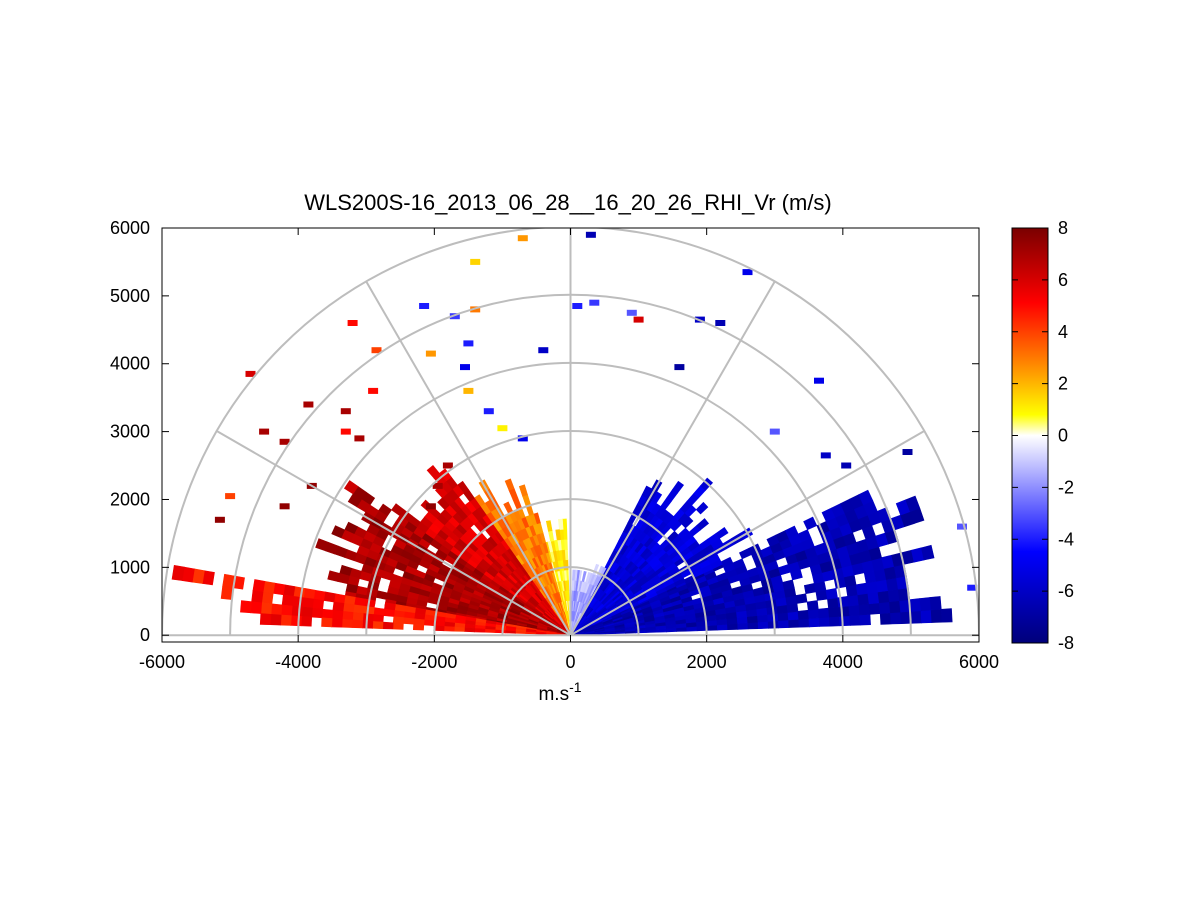  What do you see at coordinates (1063, 436) in the screenshot?
I see `colorbar-tick-label: 0` at bounding box center [1063, 436].